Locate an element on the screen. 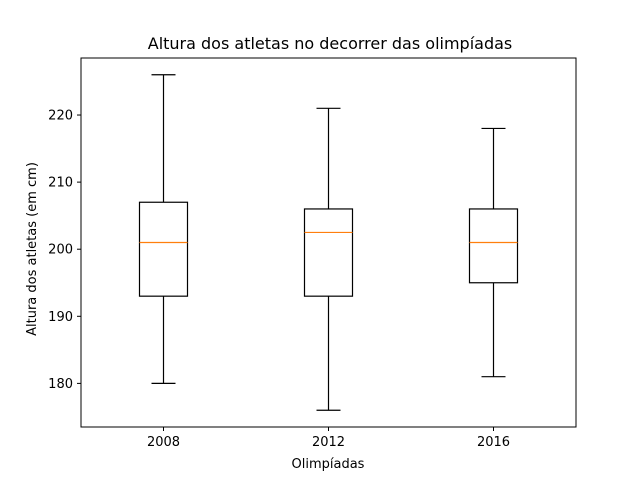 This screenshot has width=640, height=480. x-axis-label: Olimpíadas is located at coordinates (328, 464).